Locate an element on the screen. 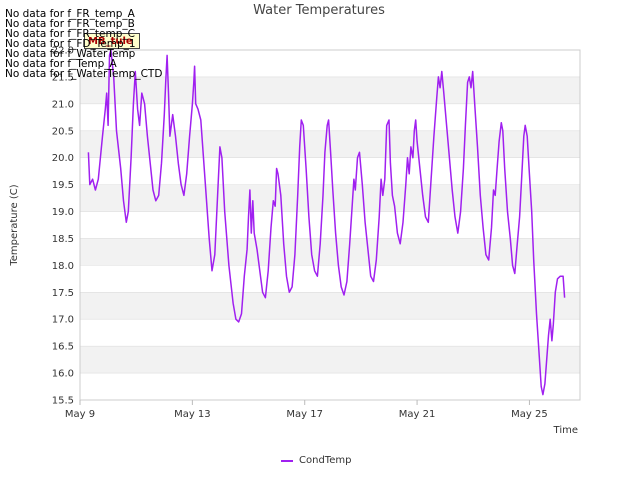  x-tick-label: May 17 is located at coordinates (304, 414).